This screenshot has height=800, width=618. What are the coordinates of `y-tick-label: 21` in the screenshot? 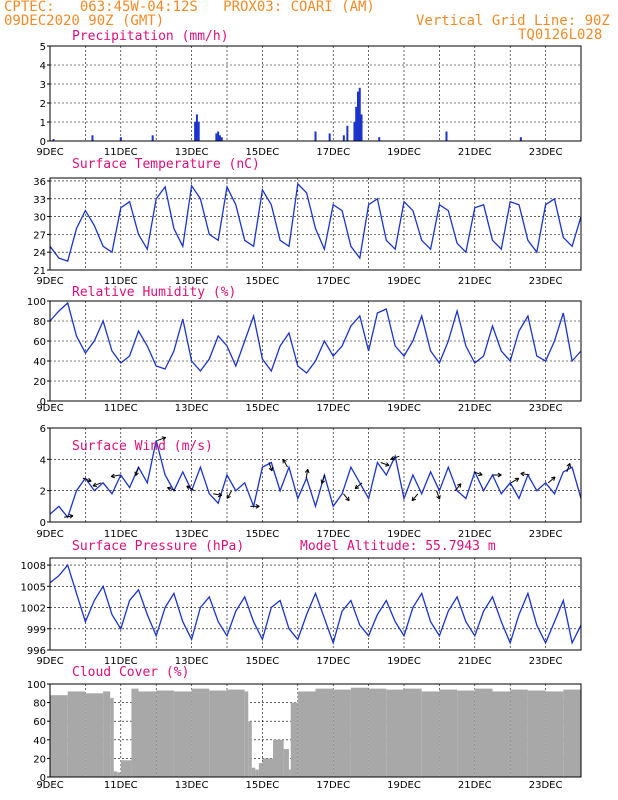 It's located at (39, 271).